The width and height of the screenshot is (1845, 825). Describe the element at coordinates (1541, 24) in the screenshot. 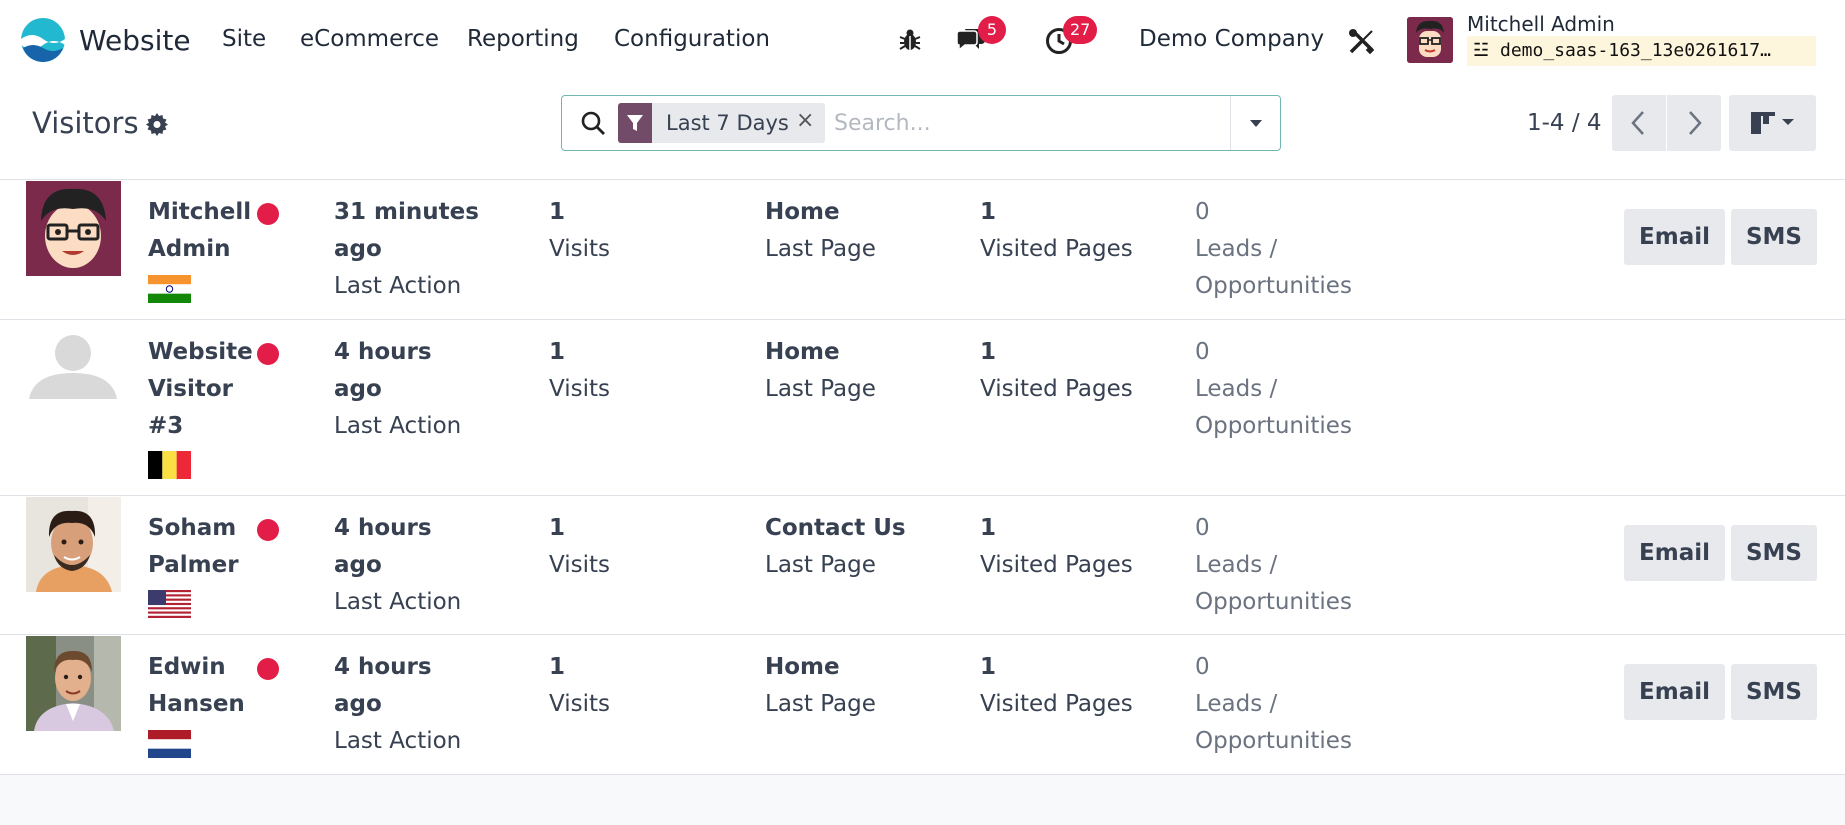

I see `user-name: Mitchell Admin` at that location.